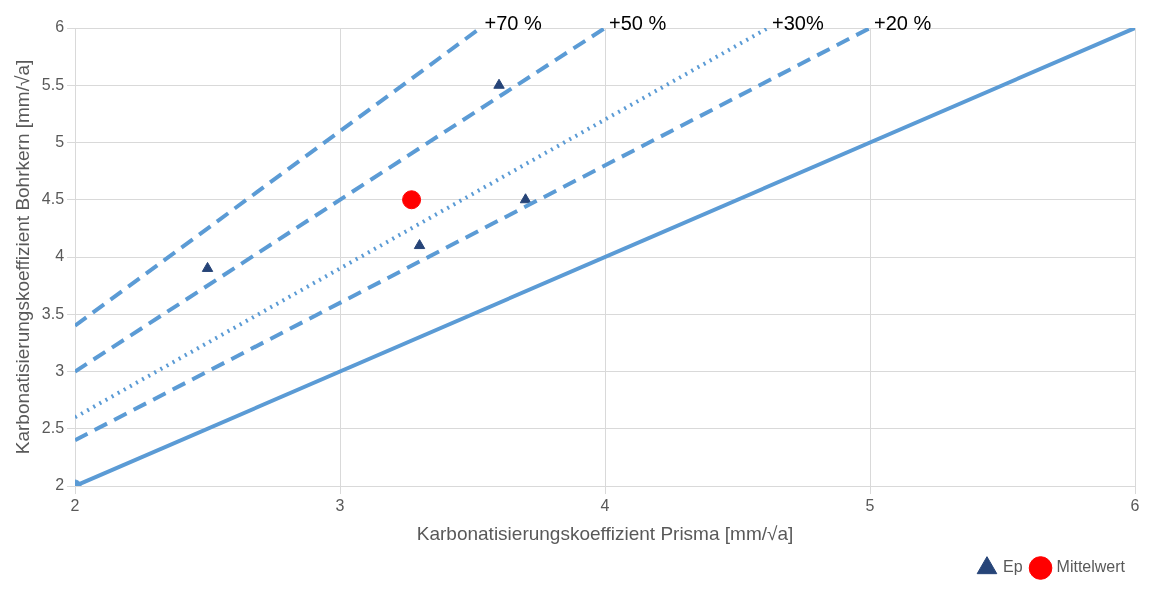 The height and width of the screenshot is (594, 1173). I want to click on x-tick-label: 2, so click(75, 506).